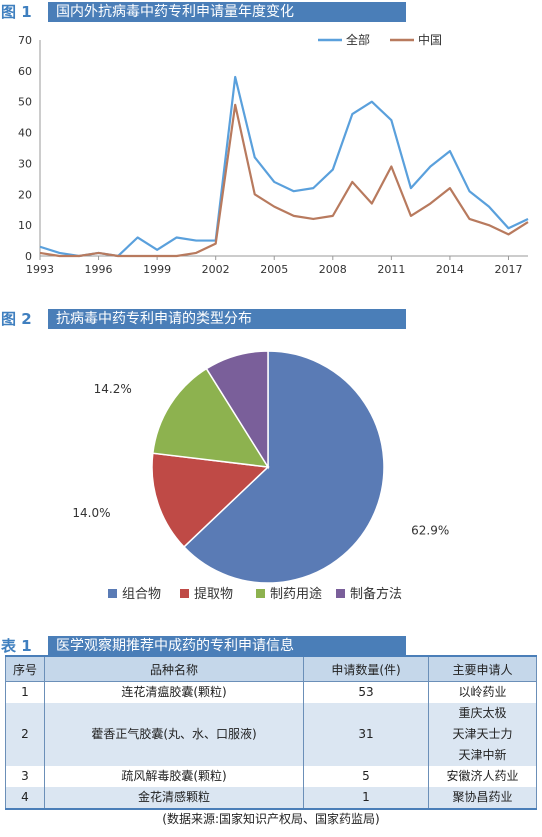 Image resolution: width=542 pixels, height=837 pixels. What do you see at coordinates (24, 319) in the screenshot?
I see `figure2-tag: 图 2` at bounding box center [24, 319].